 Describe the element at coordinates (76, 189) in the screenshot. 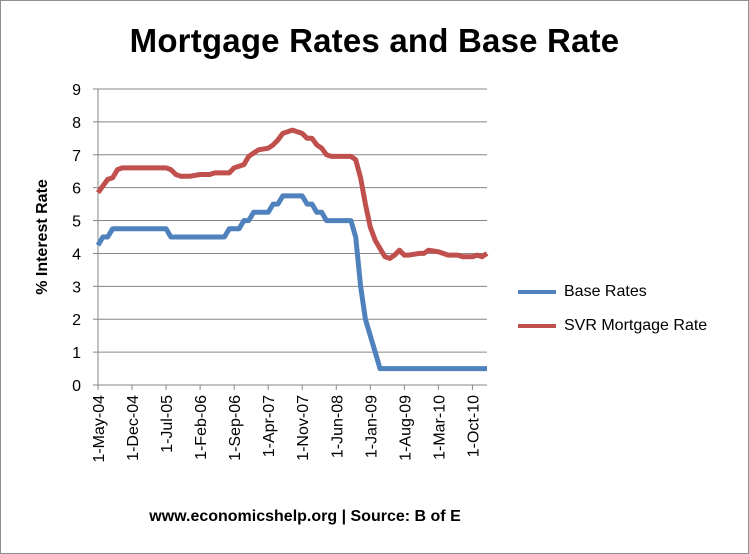

I see `y-tick-label-6: 6` at that location.